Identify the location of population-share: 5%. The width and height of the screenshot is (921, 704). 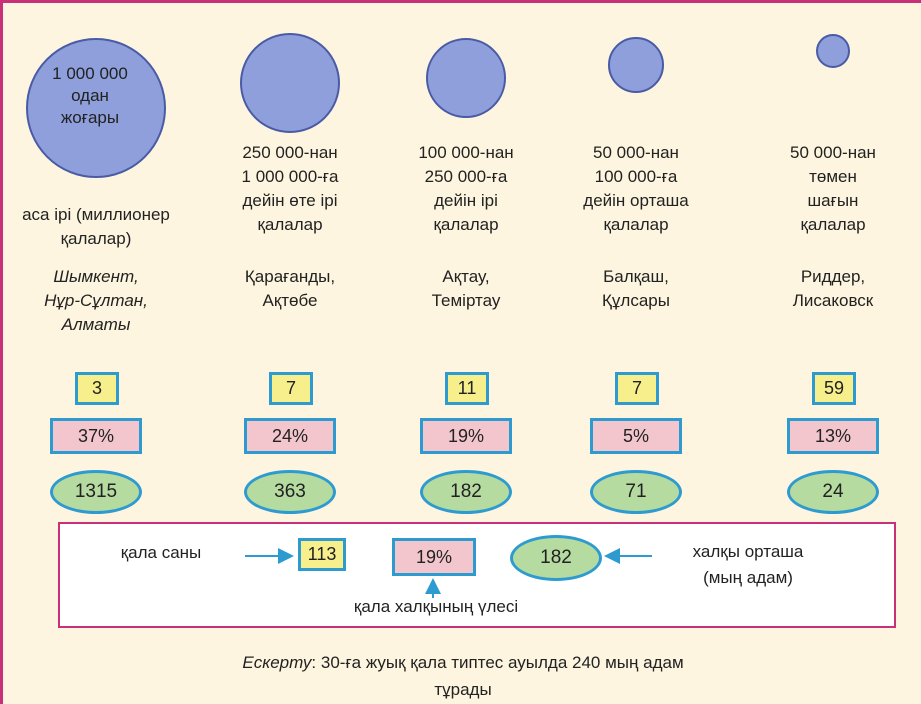
(636, 436).